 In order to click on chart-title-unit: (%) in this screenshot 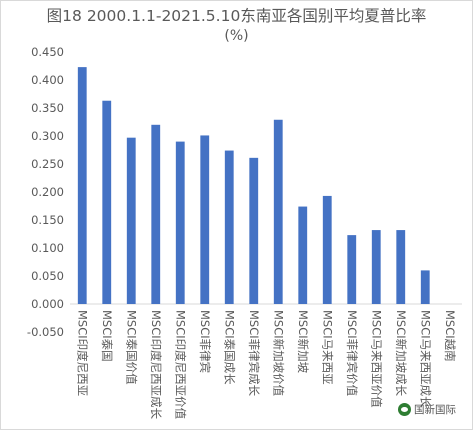, I will do `click(236, 36)`.